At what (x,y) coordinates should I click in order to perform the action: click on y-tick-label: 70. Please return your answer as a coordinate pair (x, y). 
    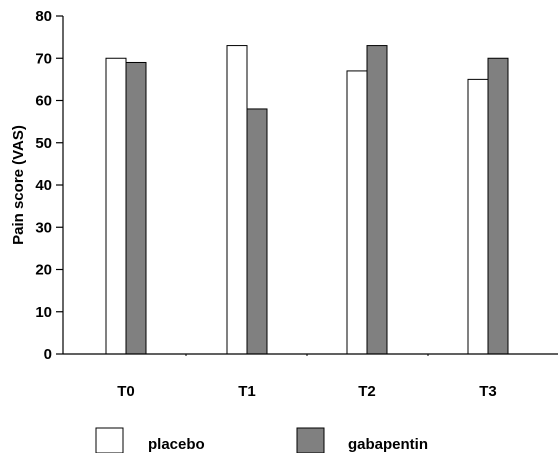
    Looking at the image, I should click on (43, 58).